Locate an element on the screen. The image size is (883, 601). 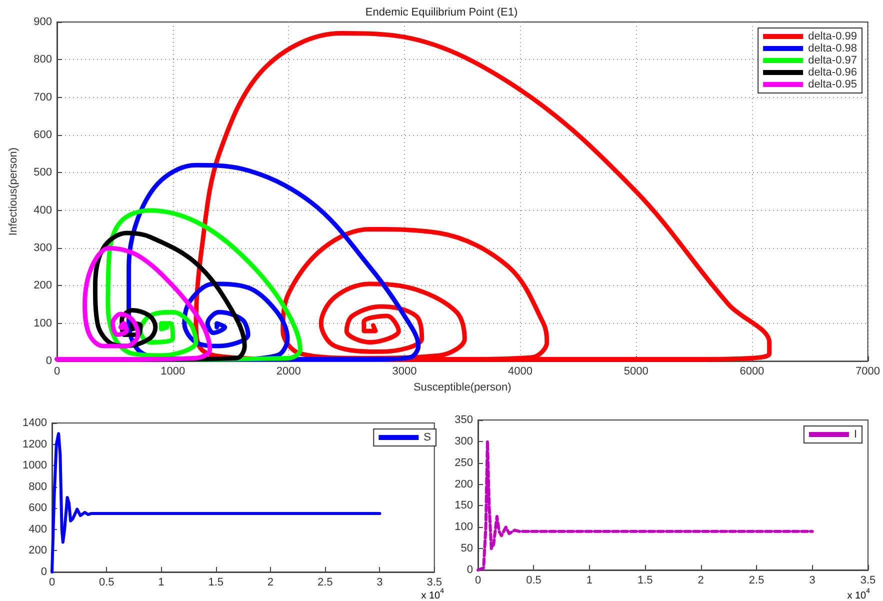
y-axis-title: Infectious(person) is located at coordinates (14, 192).